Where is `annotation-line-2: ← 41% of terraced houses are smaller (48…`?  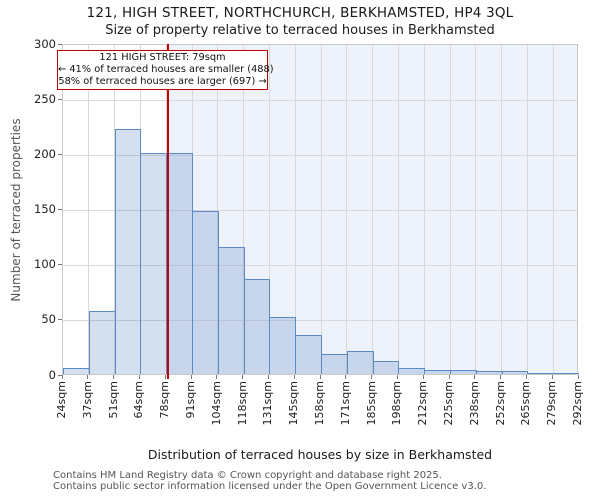
annotation-line-2: ← 41% of terraced houses are smaller (48… is located at coordinates (166, 69).